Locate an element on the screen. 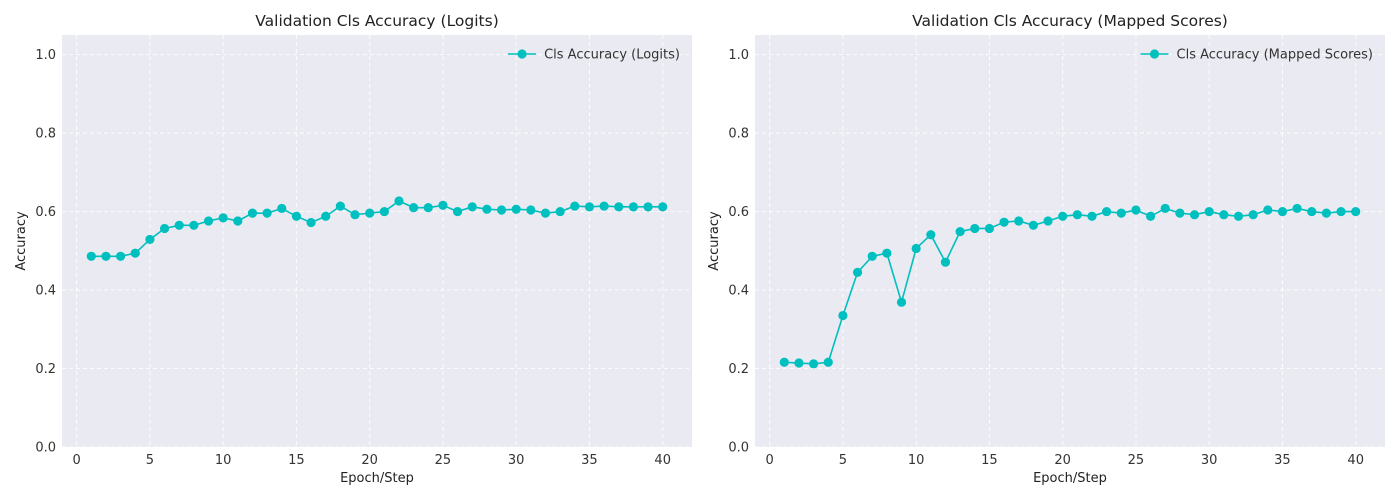  legend-label: Cls Accuracy (Mapped Scores) is located at coordinates (1275, 55).